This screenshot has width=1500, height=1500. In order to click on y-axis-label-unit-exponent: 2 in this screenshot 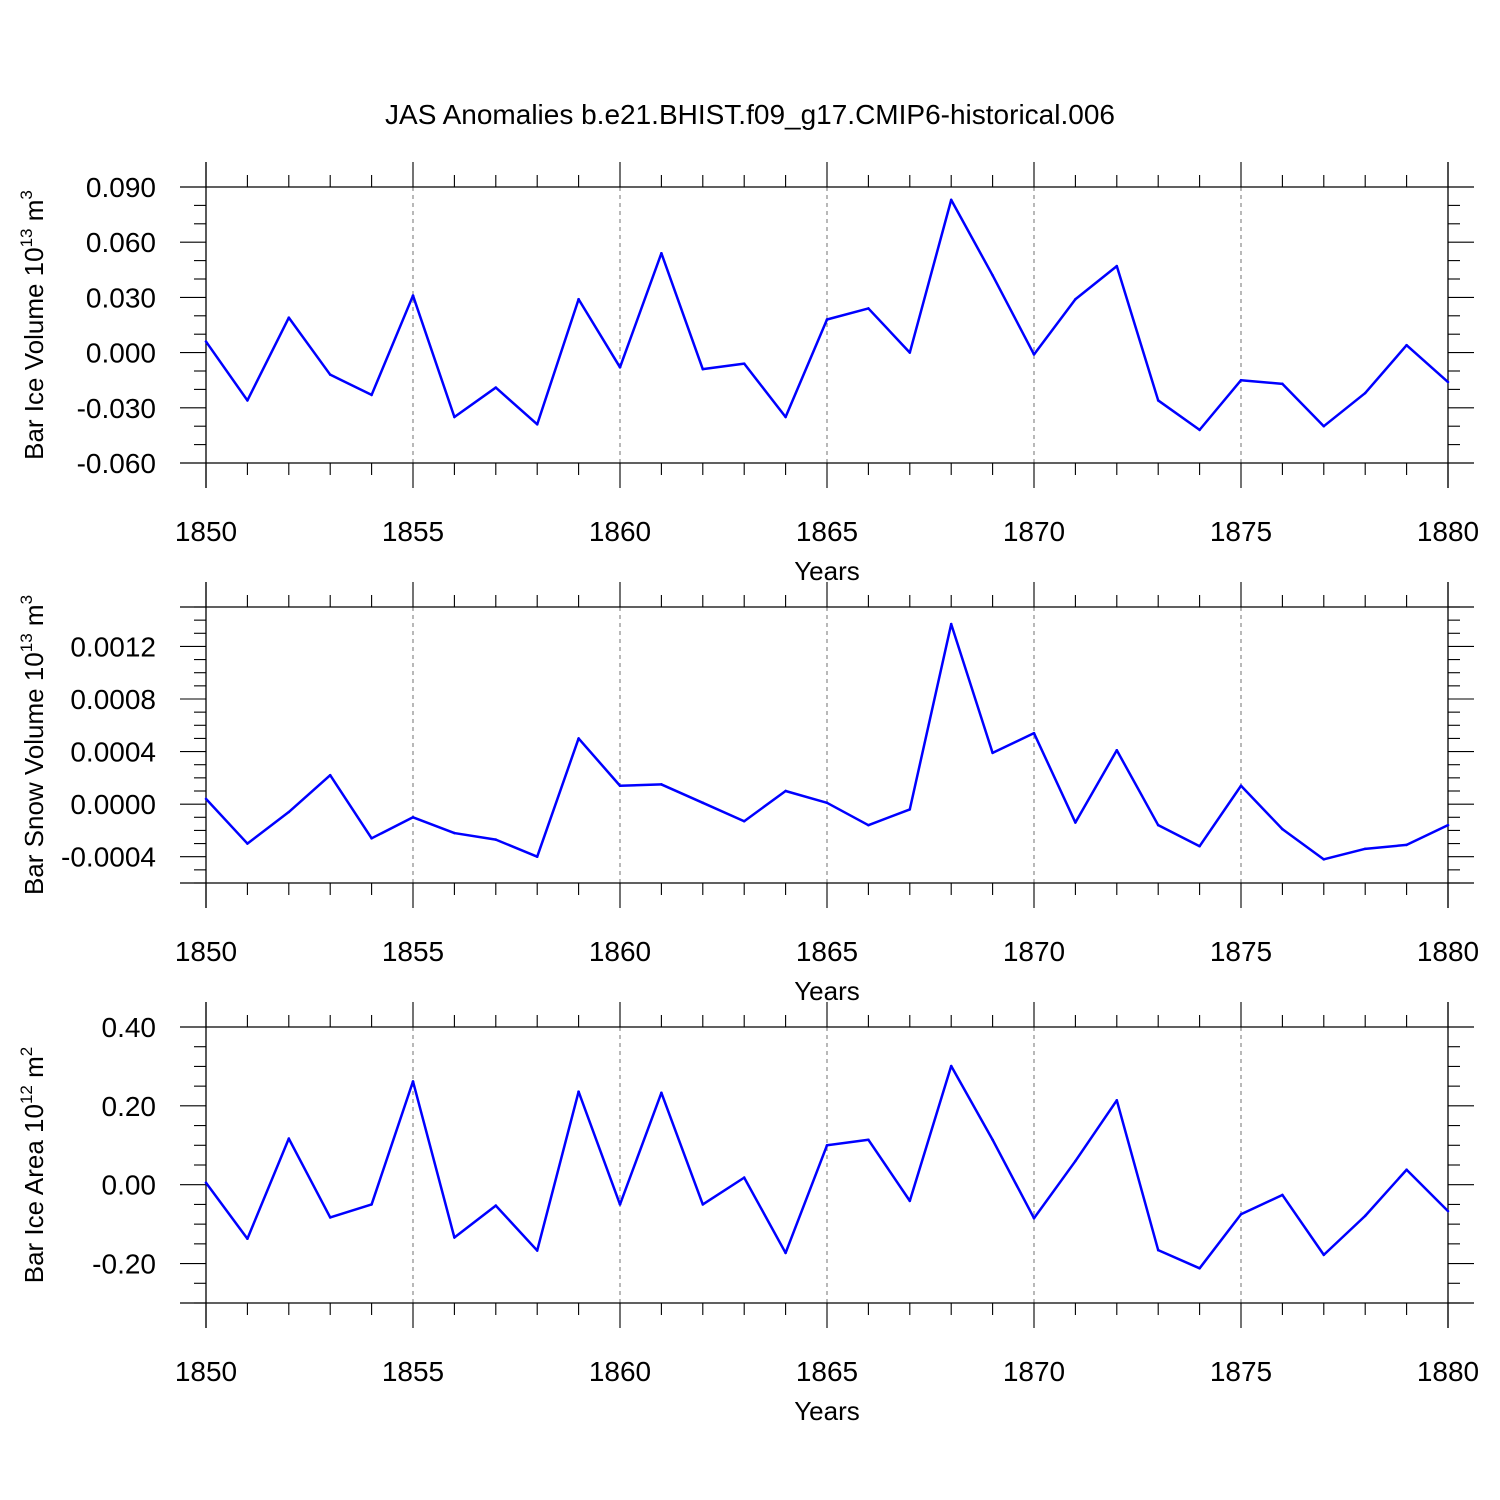, I will do `click(26, 1051)`.